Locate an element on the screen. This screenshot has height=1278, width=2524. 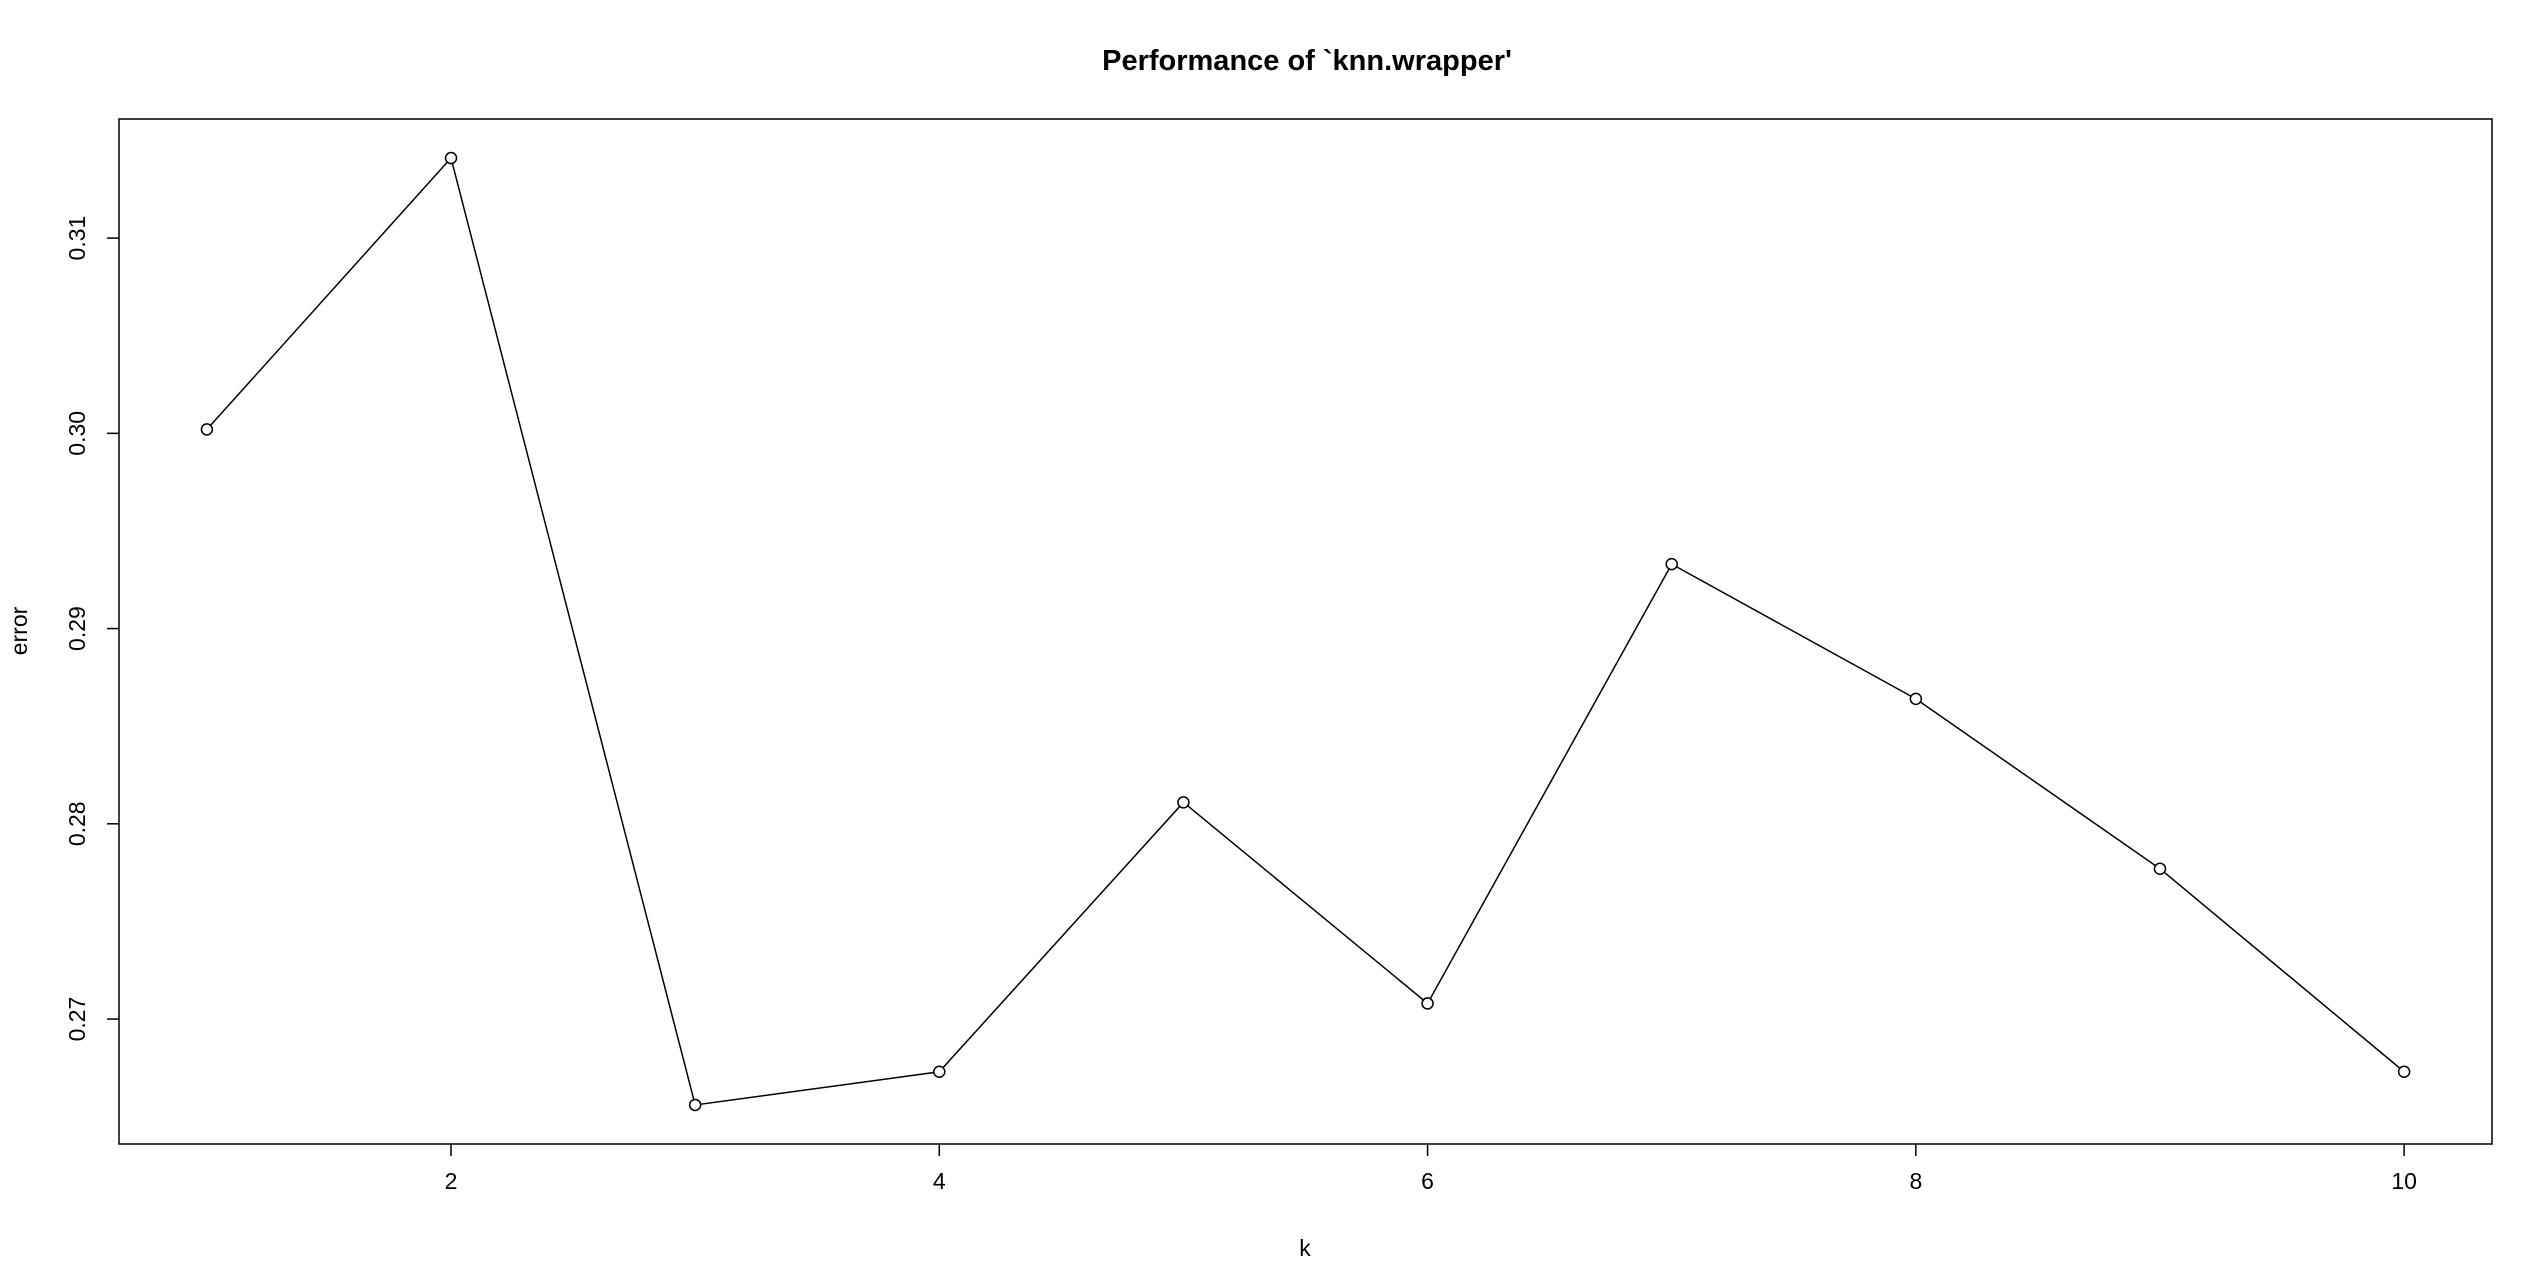
x-tick-label: 6 is located at coordinates (1427, 1181).